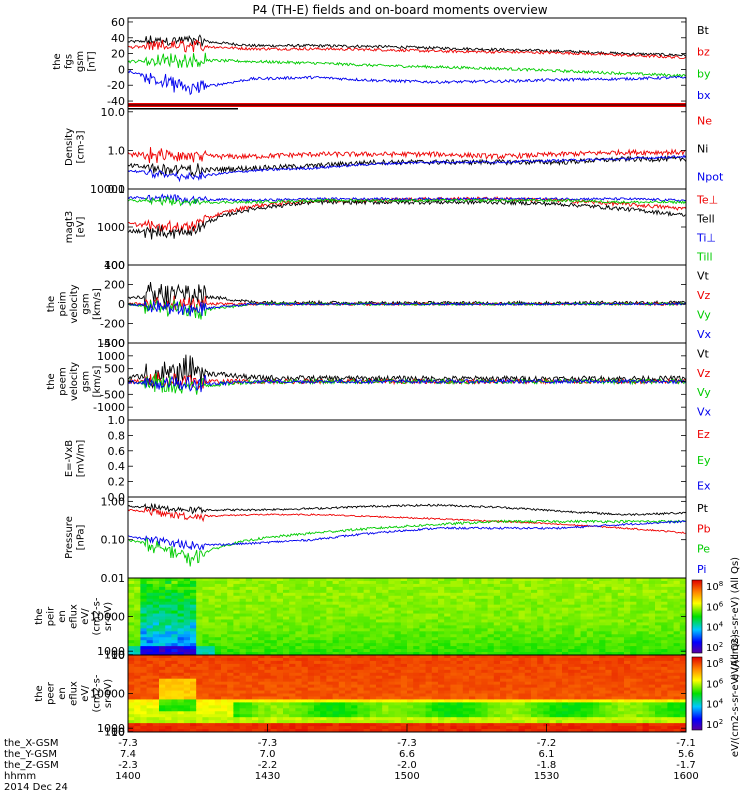 This screenshot has height=800, width=750. I want to click on x-tick-label: 1430, so click(267, 776).